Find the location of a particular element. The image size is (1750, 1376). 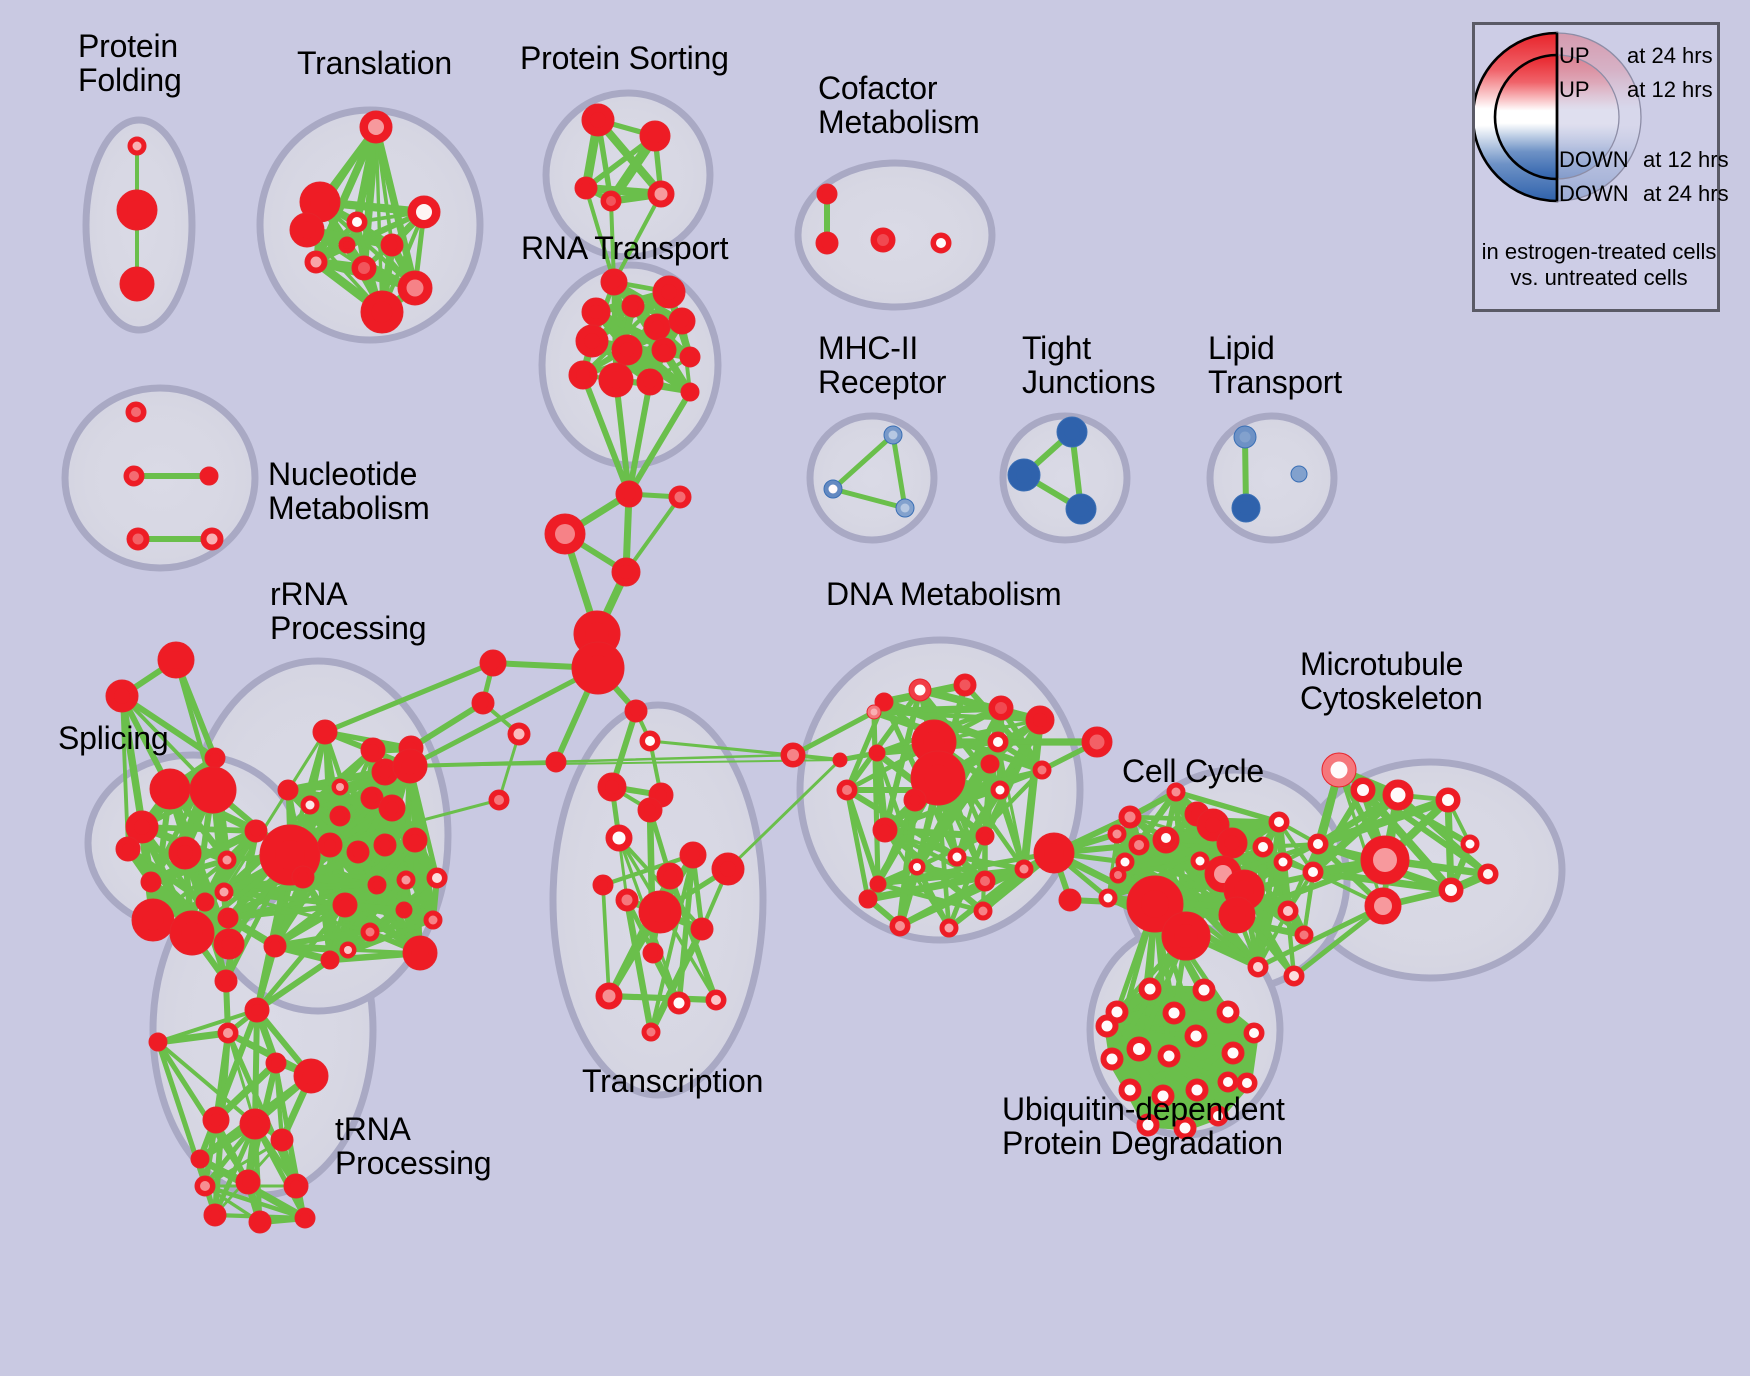

cluster-label-trna-processing: tRNA Processing is located at coordinates (413, 1146).